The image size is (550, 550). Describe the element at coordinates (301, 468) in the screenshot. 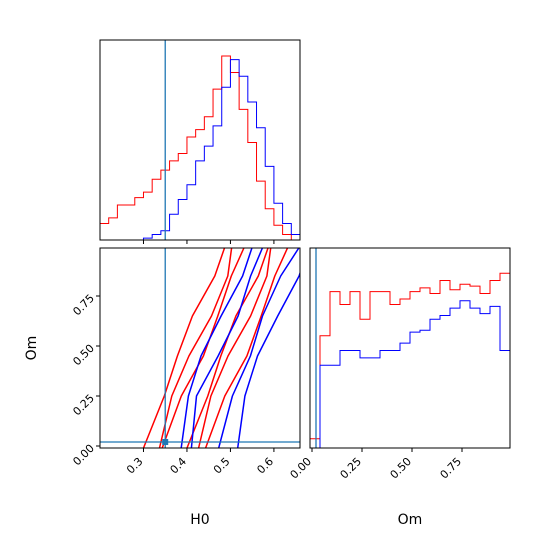

I see `om-hist-x-tick-label: 0.00` at that location.